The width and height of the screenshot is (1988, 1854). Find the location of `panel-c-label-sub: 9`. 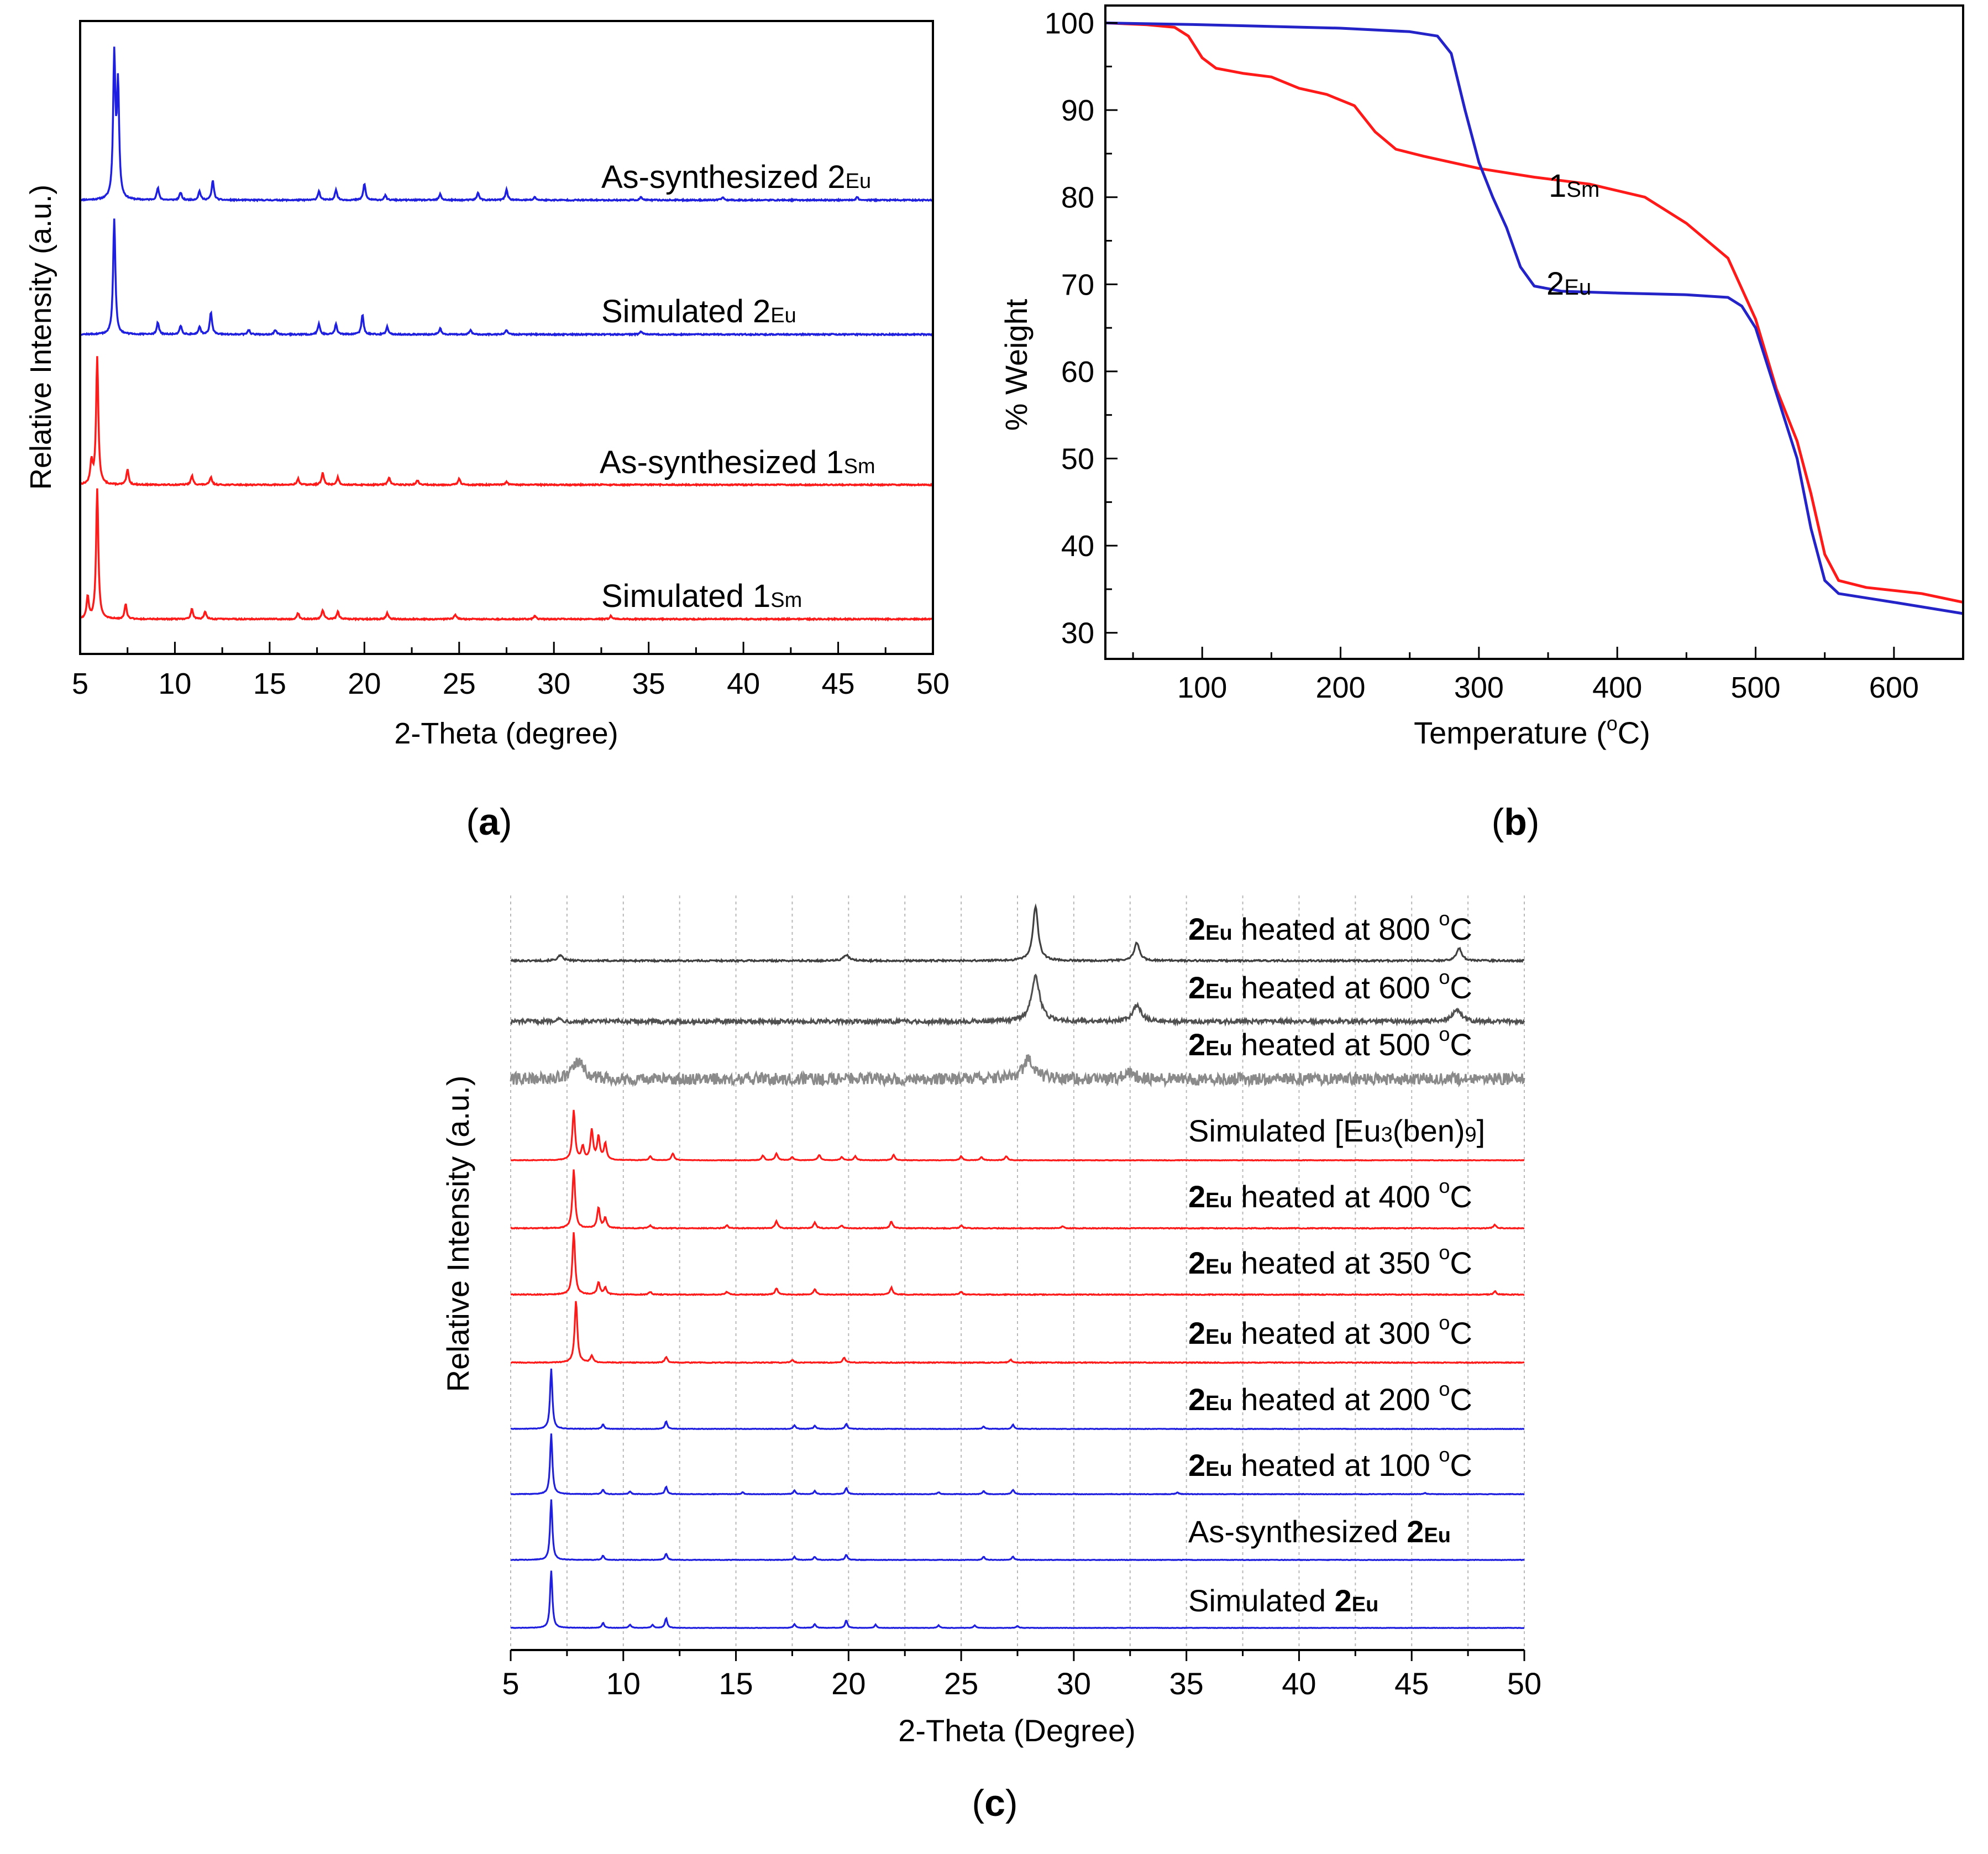

panel-c-label-sub: 9 is located at coordinates (1471, 1134).